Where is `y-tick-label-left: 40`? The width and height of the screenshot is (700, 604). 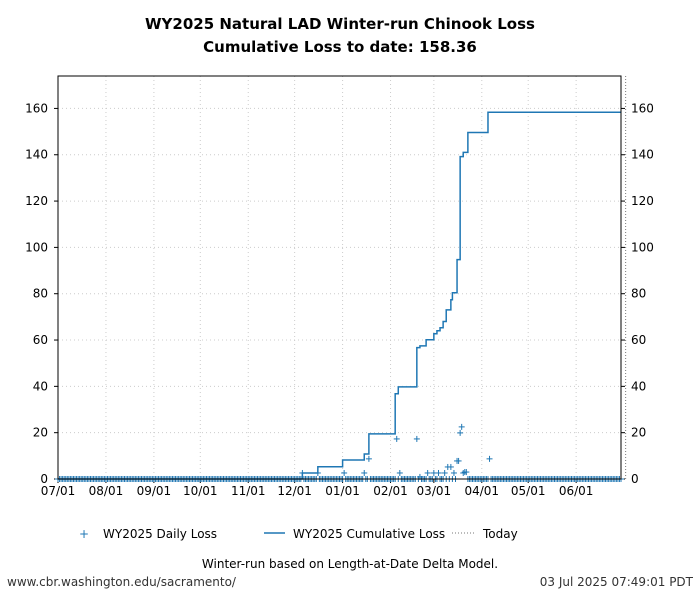
y-tick-label-left: 40 is located at coordinates (40, 386).